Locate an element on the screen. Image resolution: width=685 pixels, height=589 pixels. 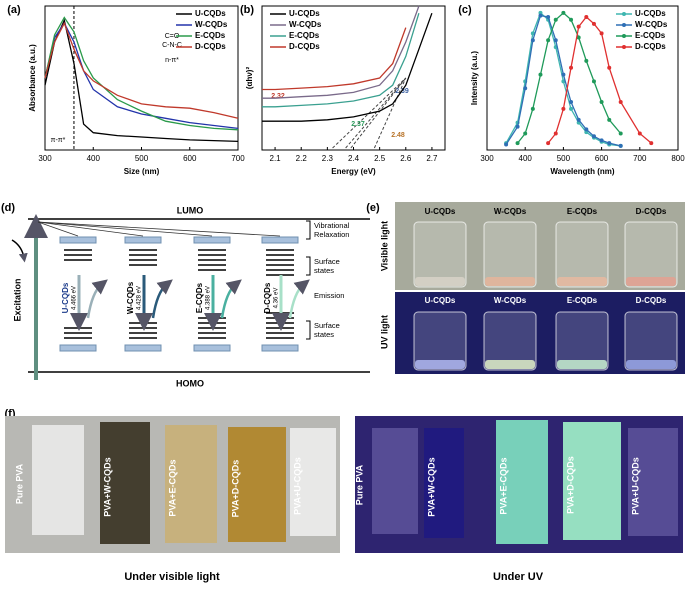
annotation: n-π* is located at coordinates (172, 60).